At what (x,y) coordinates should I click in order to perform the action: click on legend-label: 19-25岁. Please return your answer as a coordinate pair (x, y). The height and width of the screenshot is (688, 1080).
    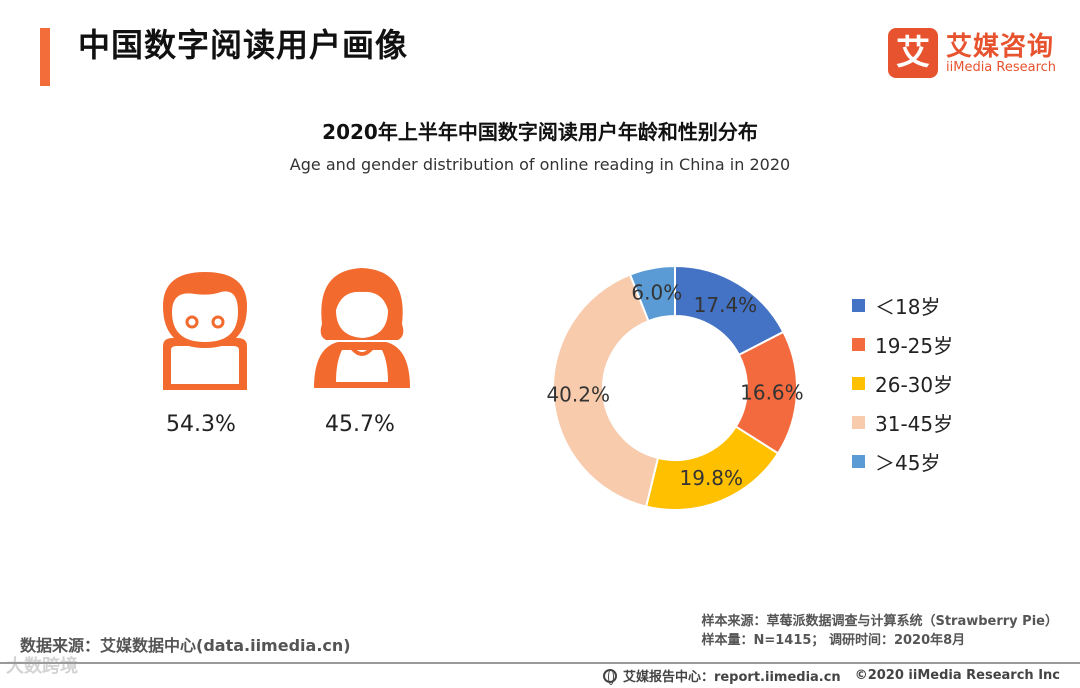
    Looking at the image, I should click on (914, 346).